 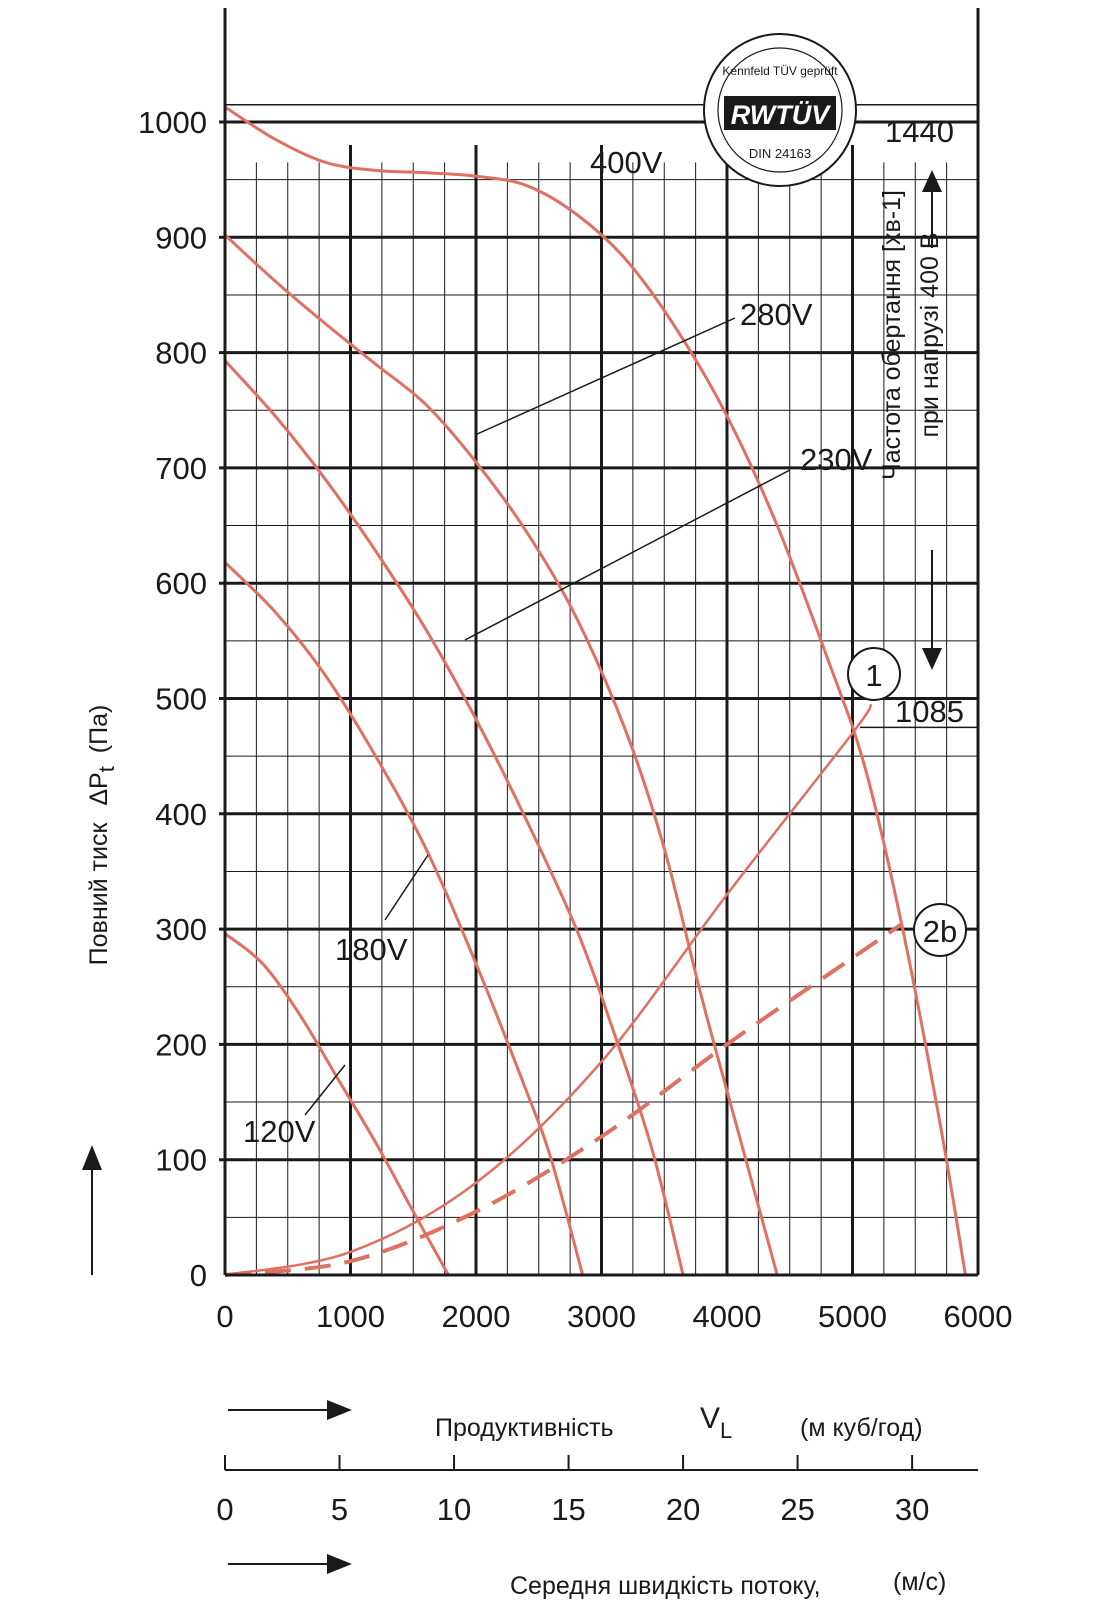 What do you see at coordinates (99, 729) in the screenshot?
I see `y-axis-unit: (Па)` at bounding box center [99, 729].